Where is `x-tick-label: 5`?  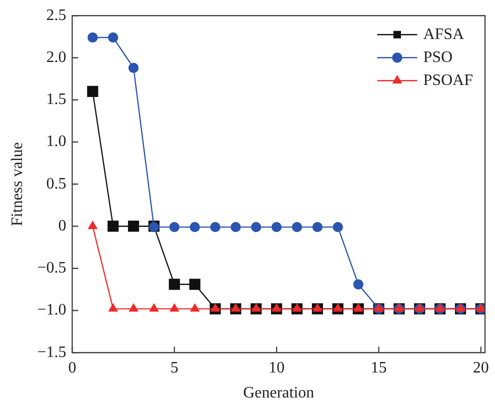 x-tick-label: 5 is located at coordinates (174, 367).